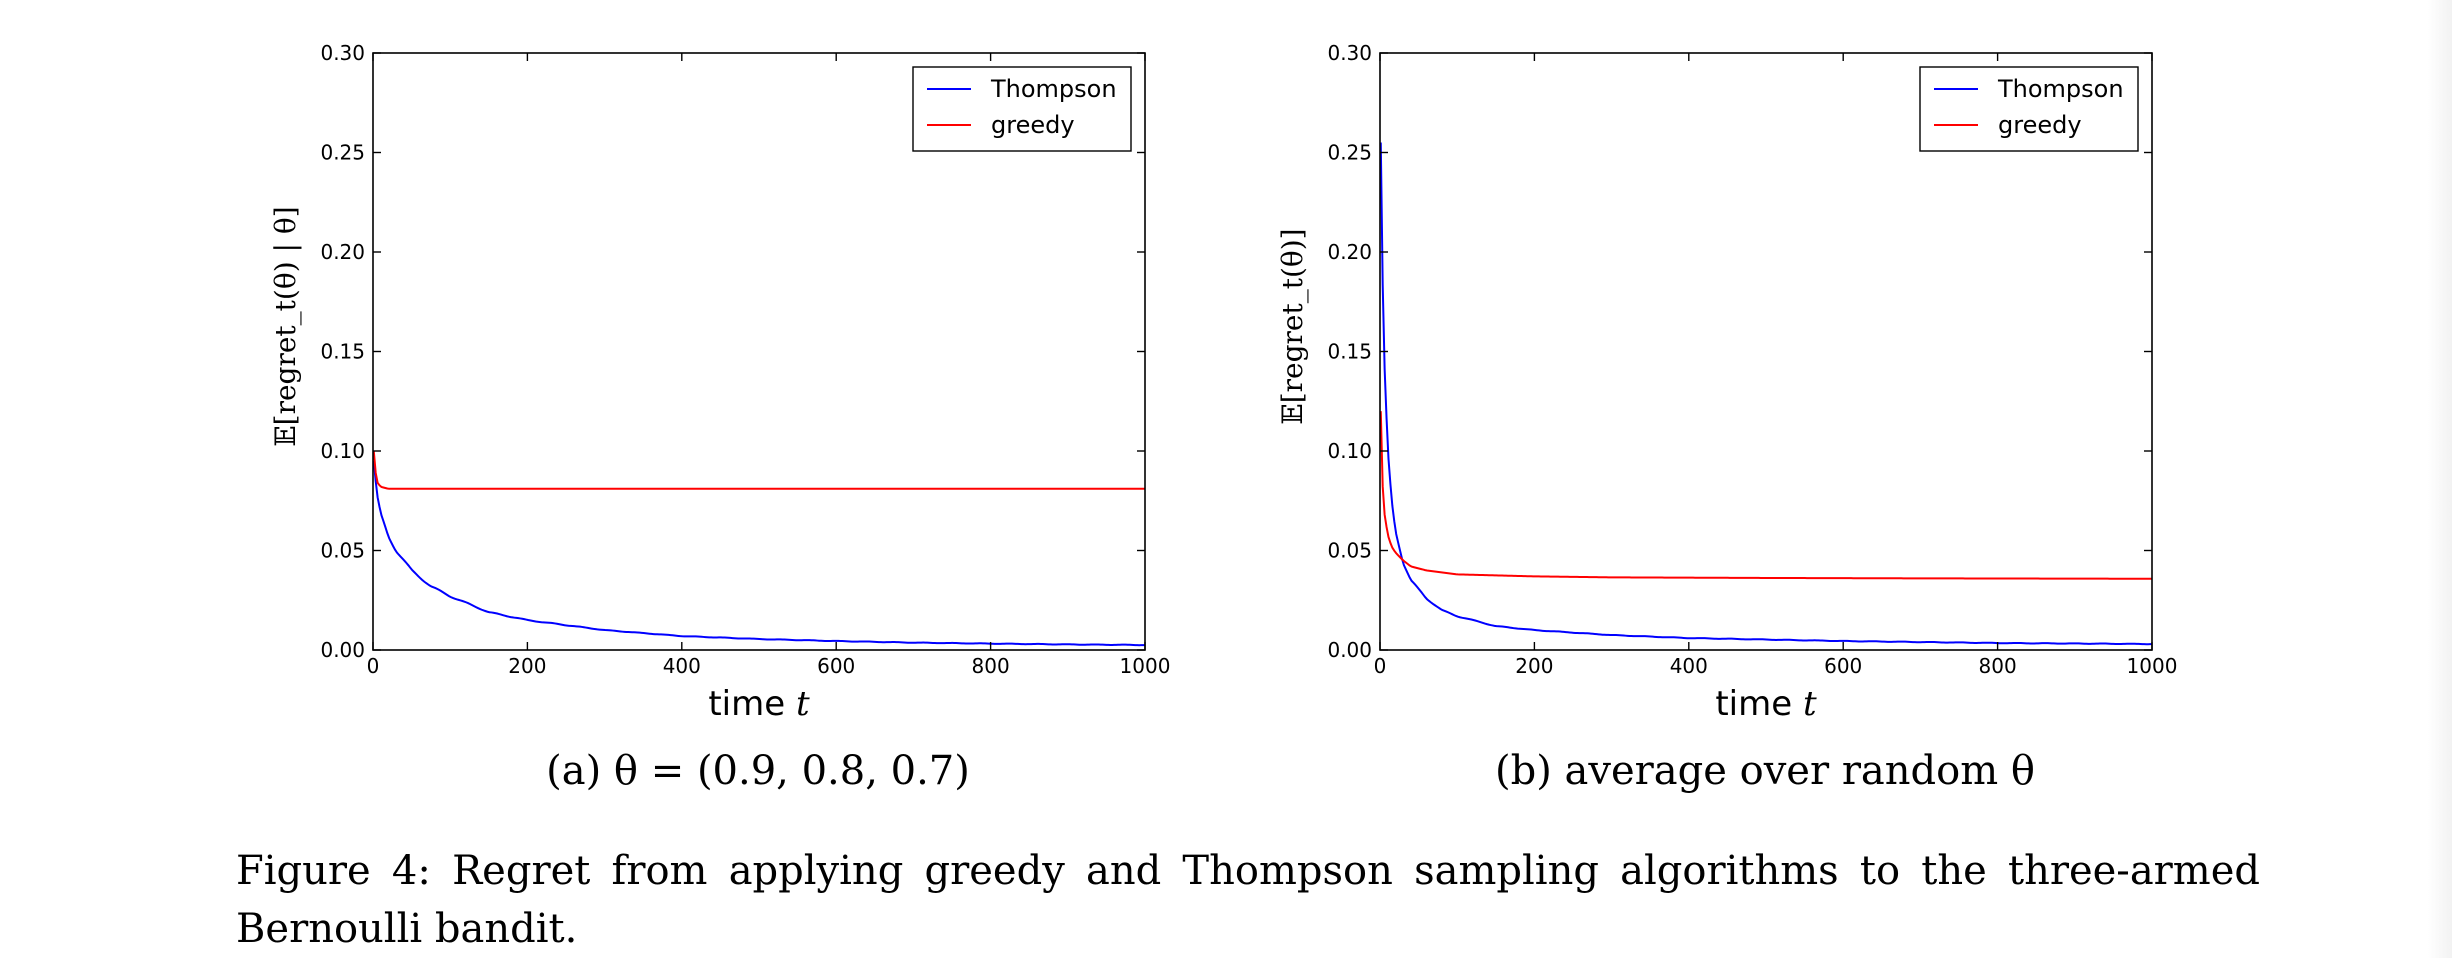  What do you see at coordinates (759, 553) in the screenshot?
I see `series-line-thompson` at bounding box center [759, 553].